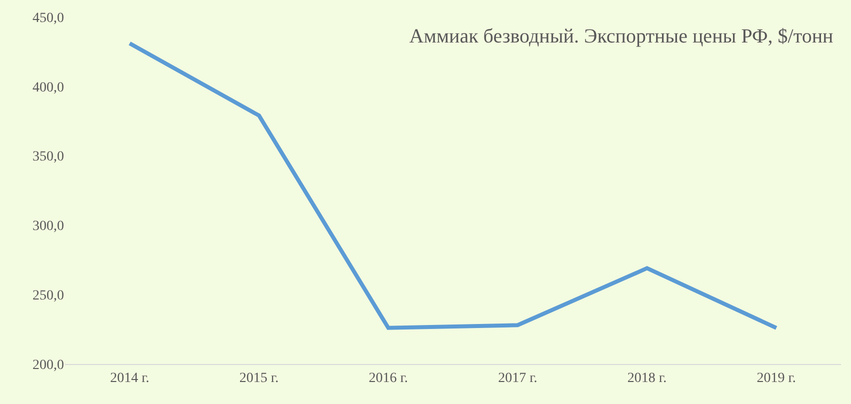 This screenshot has height=404, width=851. I want to click on y-tick-label: 200,0, so click(48, 365).